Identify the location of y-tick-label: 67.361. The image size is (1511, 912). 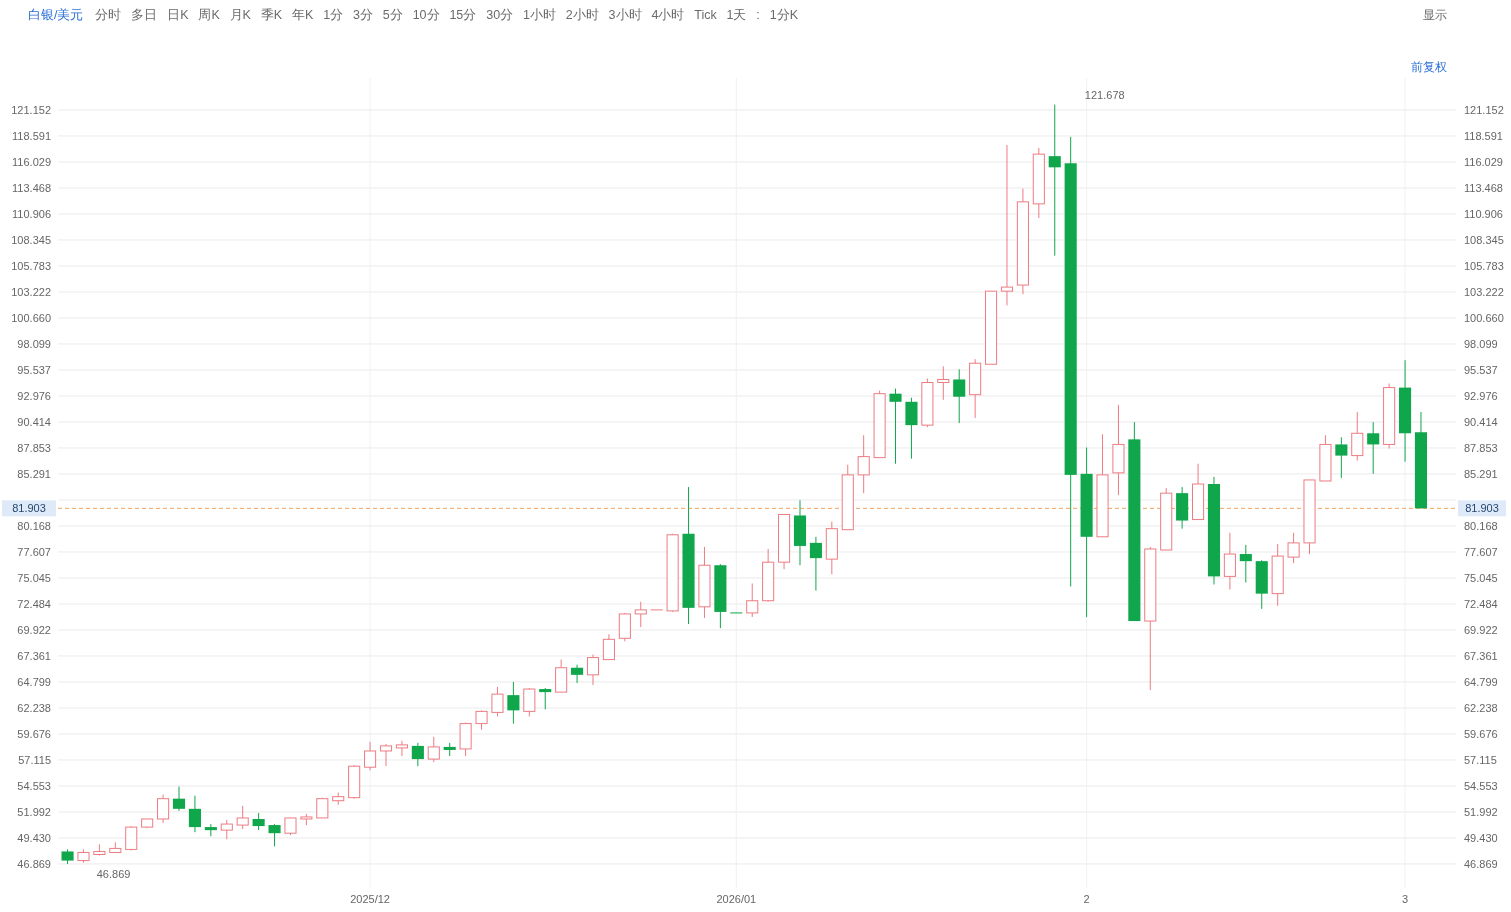
(34, 655).